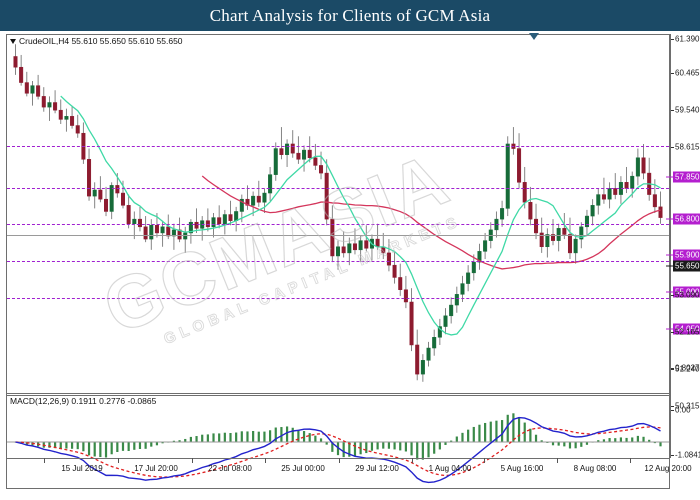  Describe the element at coordinates (450, 468) in the screenshot. I see `time-axis-label: 1 Aug 04:00` at that location.